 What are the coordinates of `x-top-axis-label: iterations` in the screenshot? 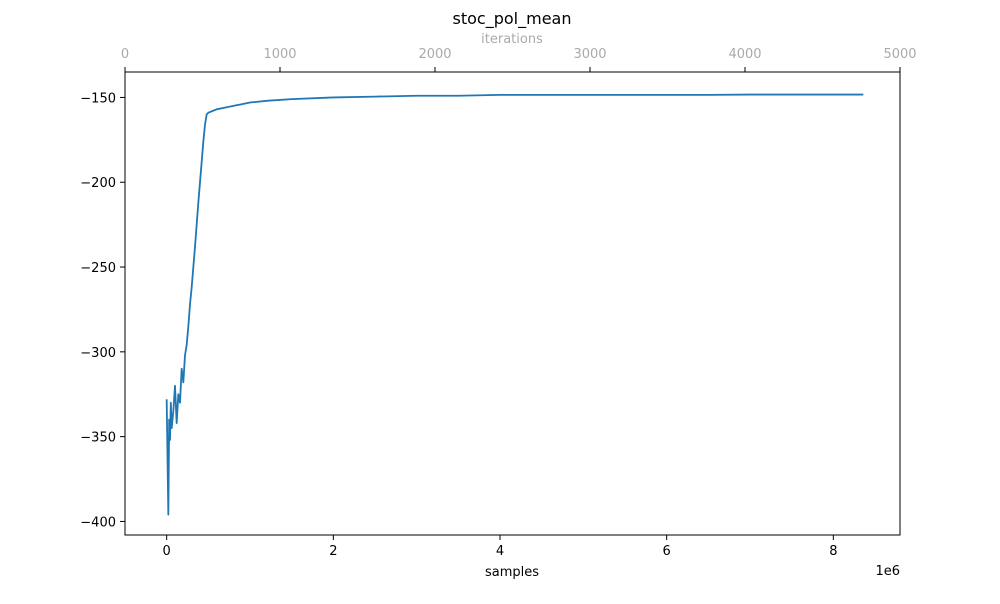 It's located at (512, 39).